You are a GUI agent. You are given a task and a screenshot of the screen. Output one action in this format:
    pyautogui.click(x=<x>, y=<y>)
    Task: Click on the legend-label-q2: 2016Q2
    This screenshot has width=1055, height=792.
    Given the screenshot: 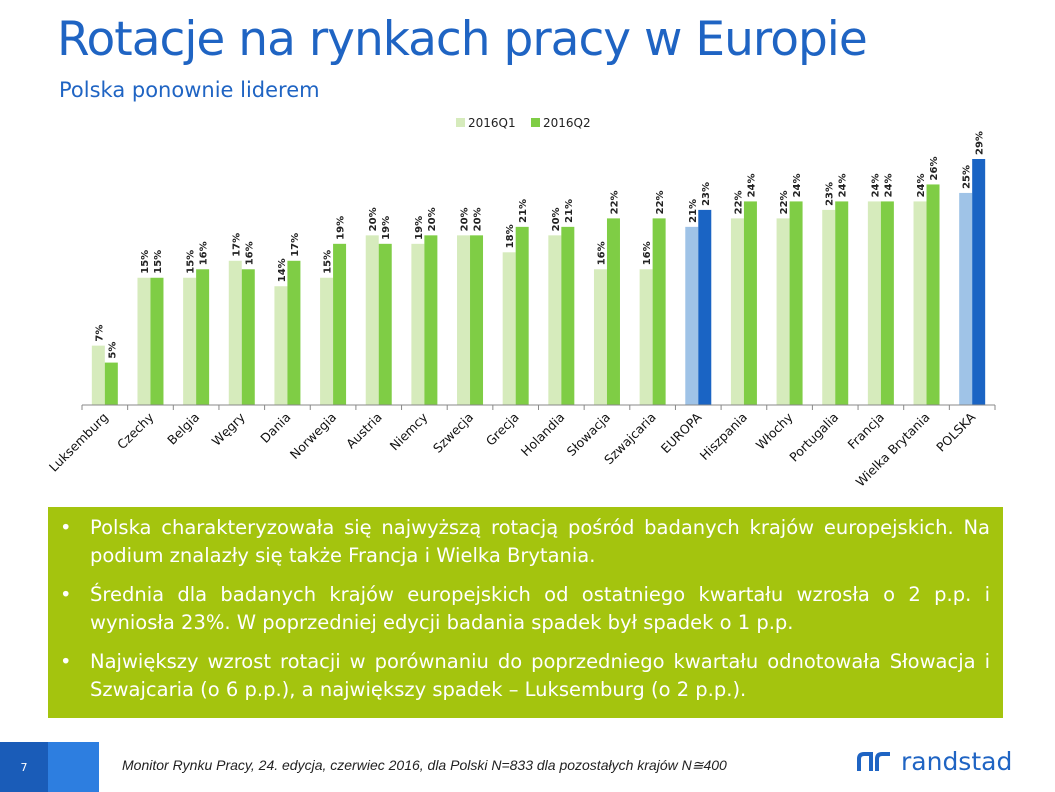 What is the action you would take?
    pyautogui.click(x=567, y=123)
    